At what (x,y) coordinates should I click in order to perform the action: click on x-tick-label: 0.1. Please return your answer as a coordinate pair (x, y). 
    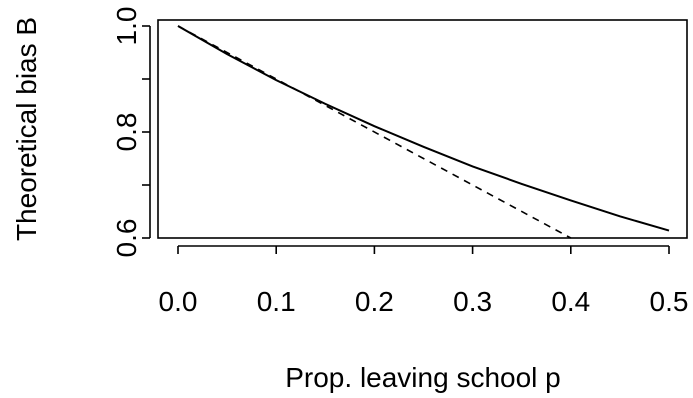
    Looking at the image, I should click on (276, 301).